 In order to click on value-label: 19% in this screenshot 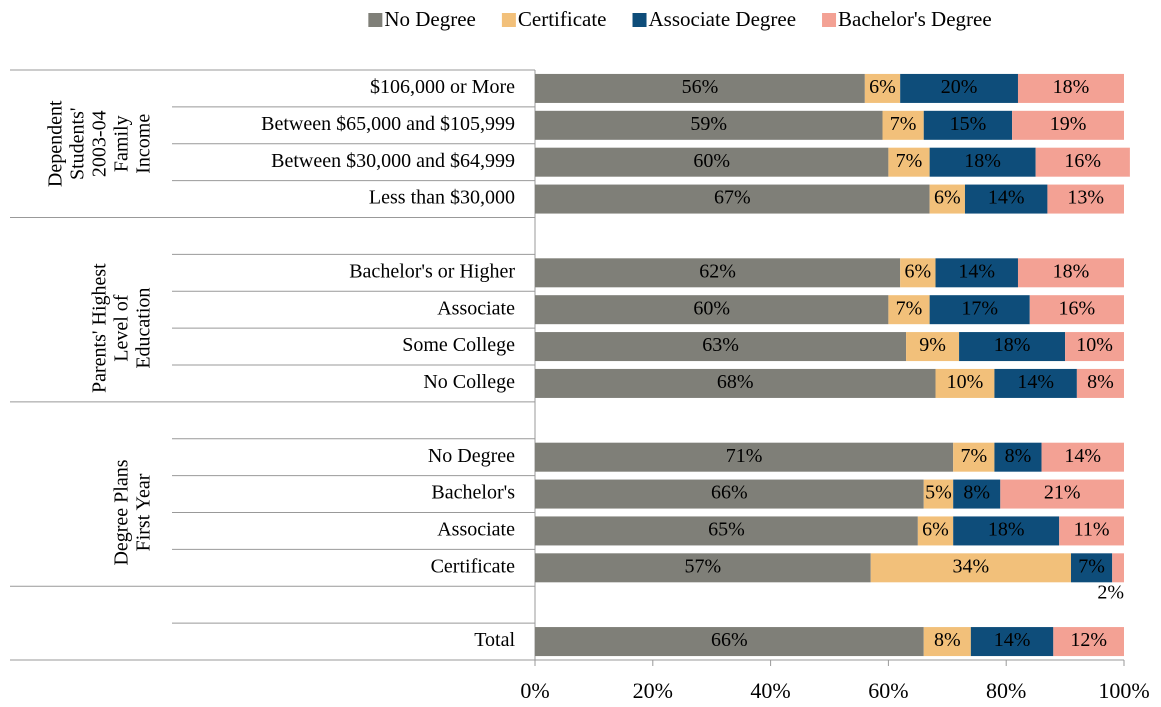, I will do `click(1068, 124)`.